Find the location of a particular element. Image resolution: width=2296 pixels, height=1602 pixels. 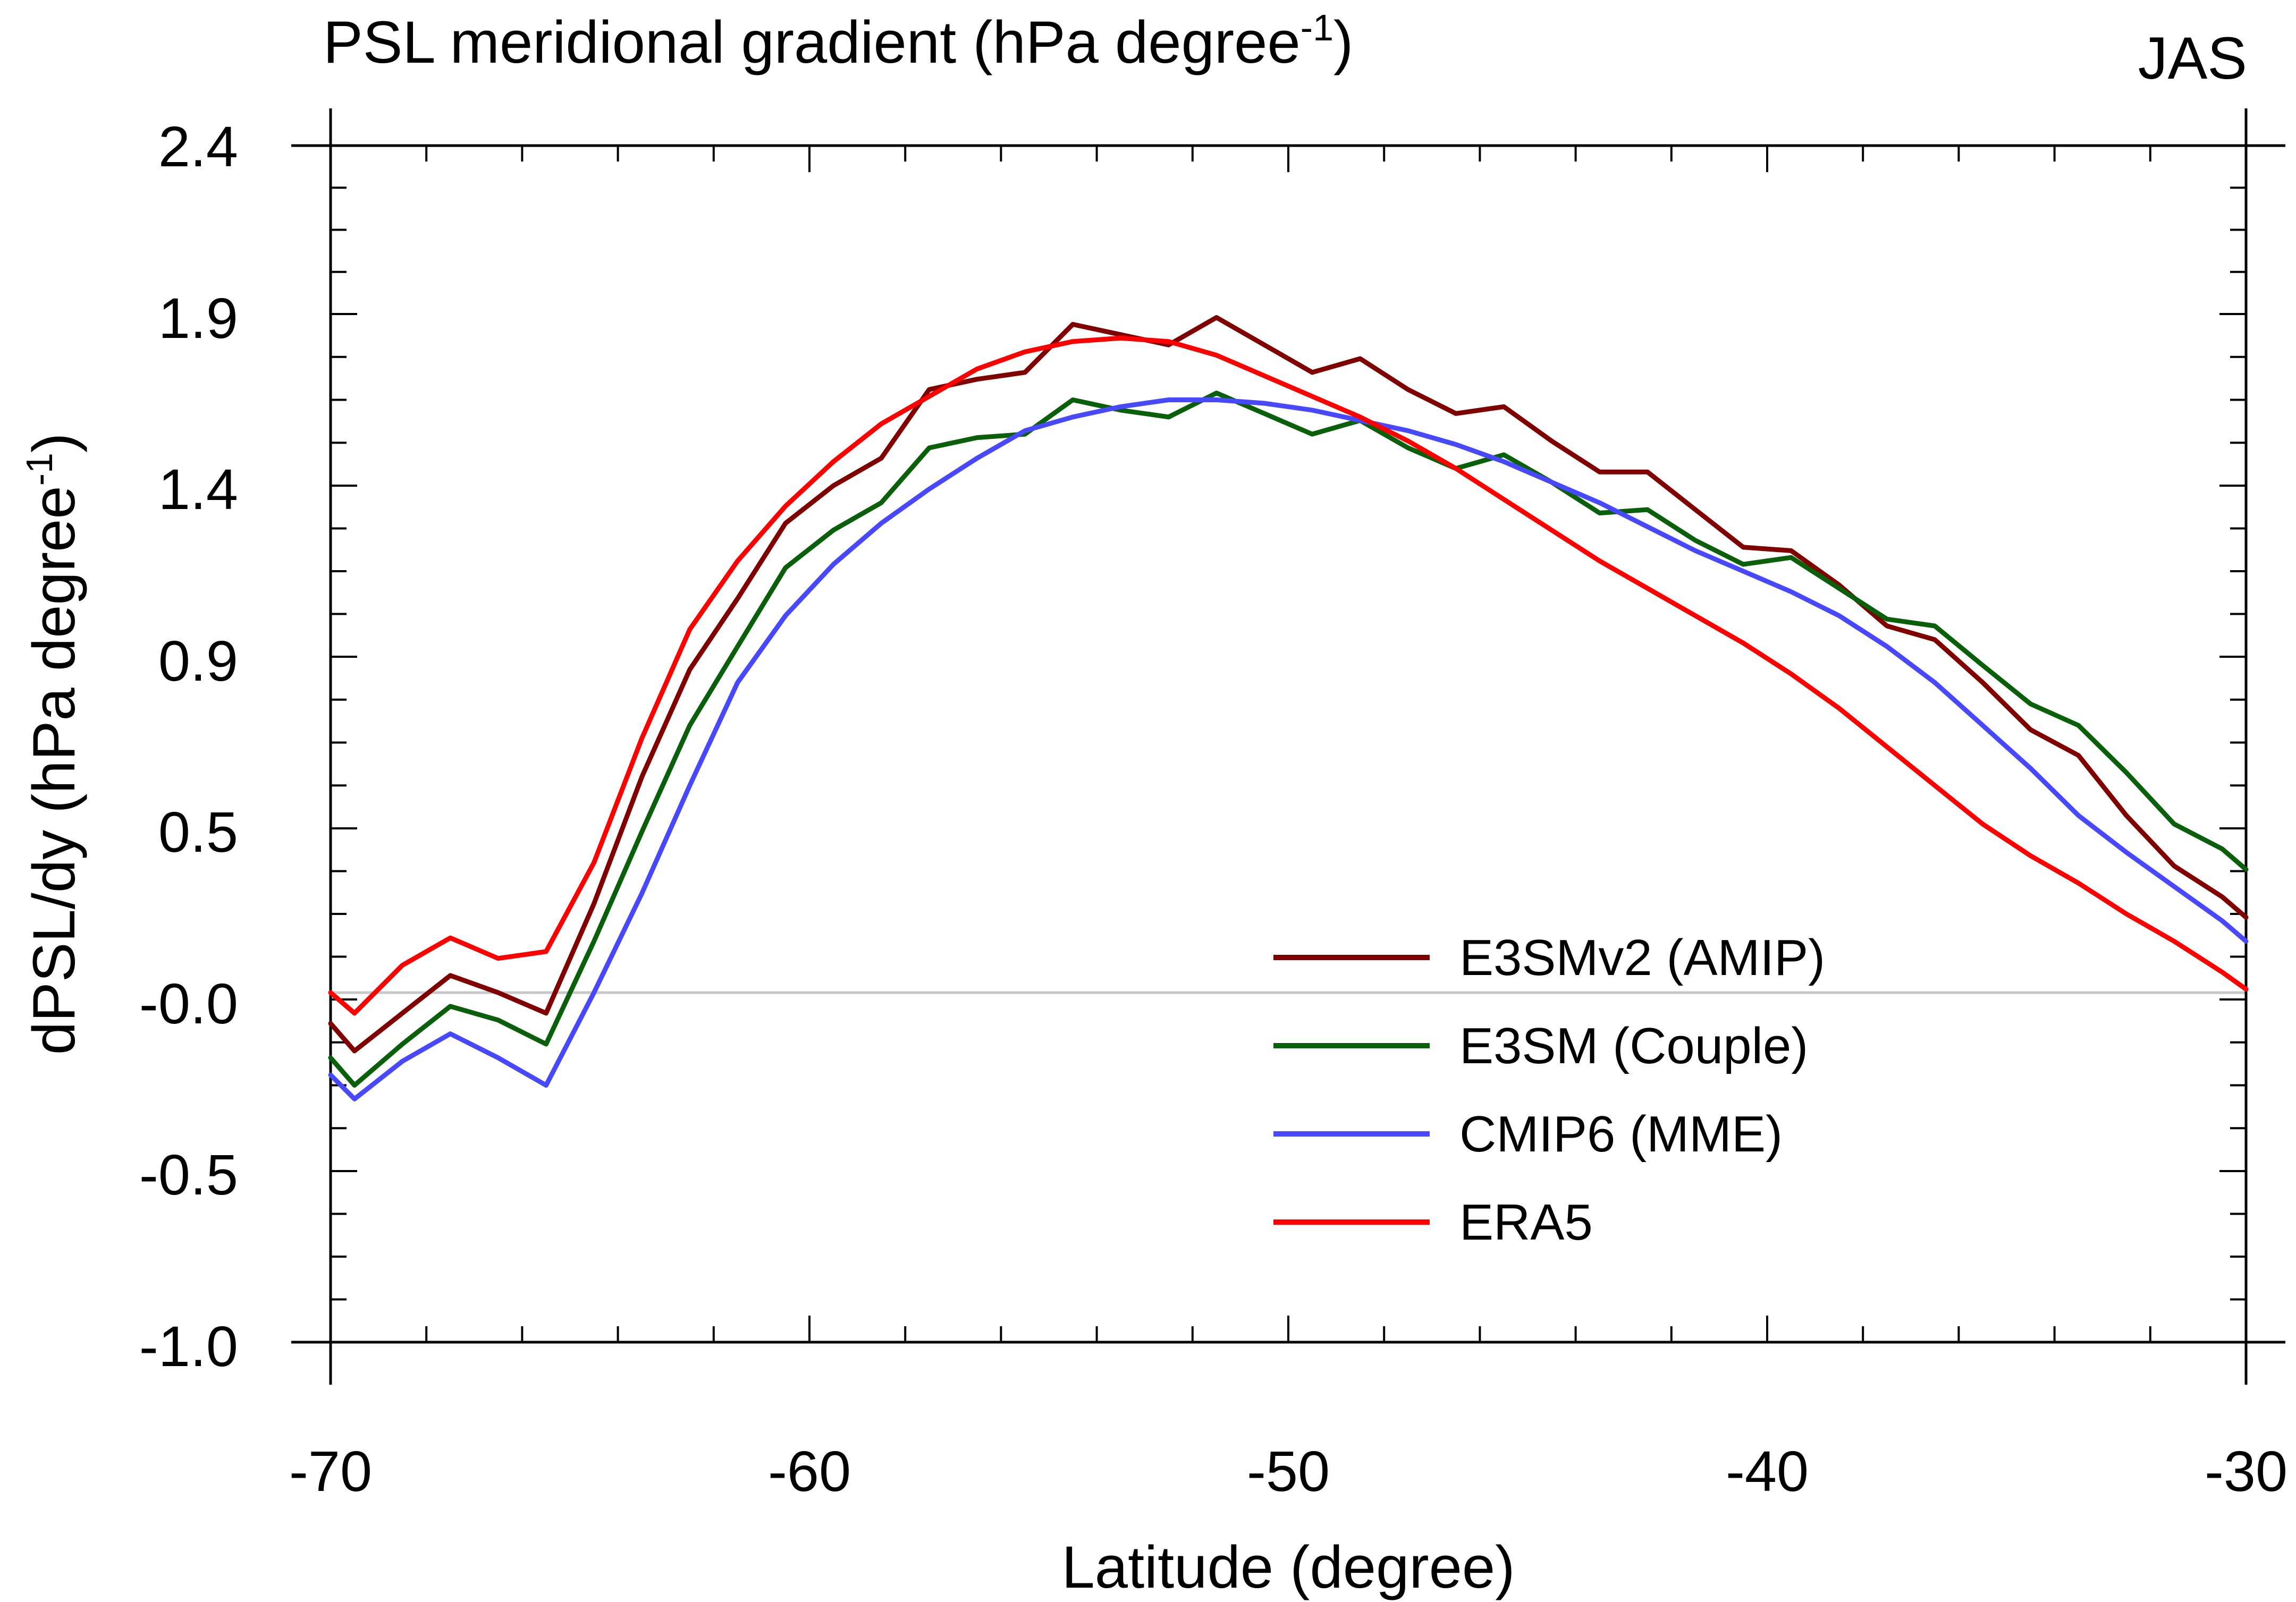

y-tick-label: -0.0 is located at coordinates (188, 1004).